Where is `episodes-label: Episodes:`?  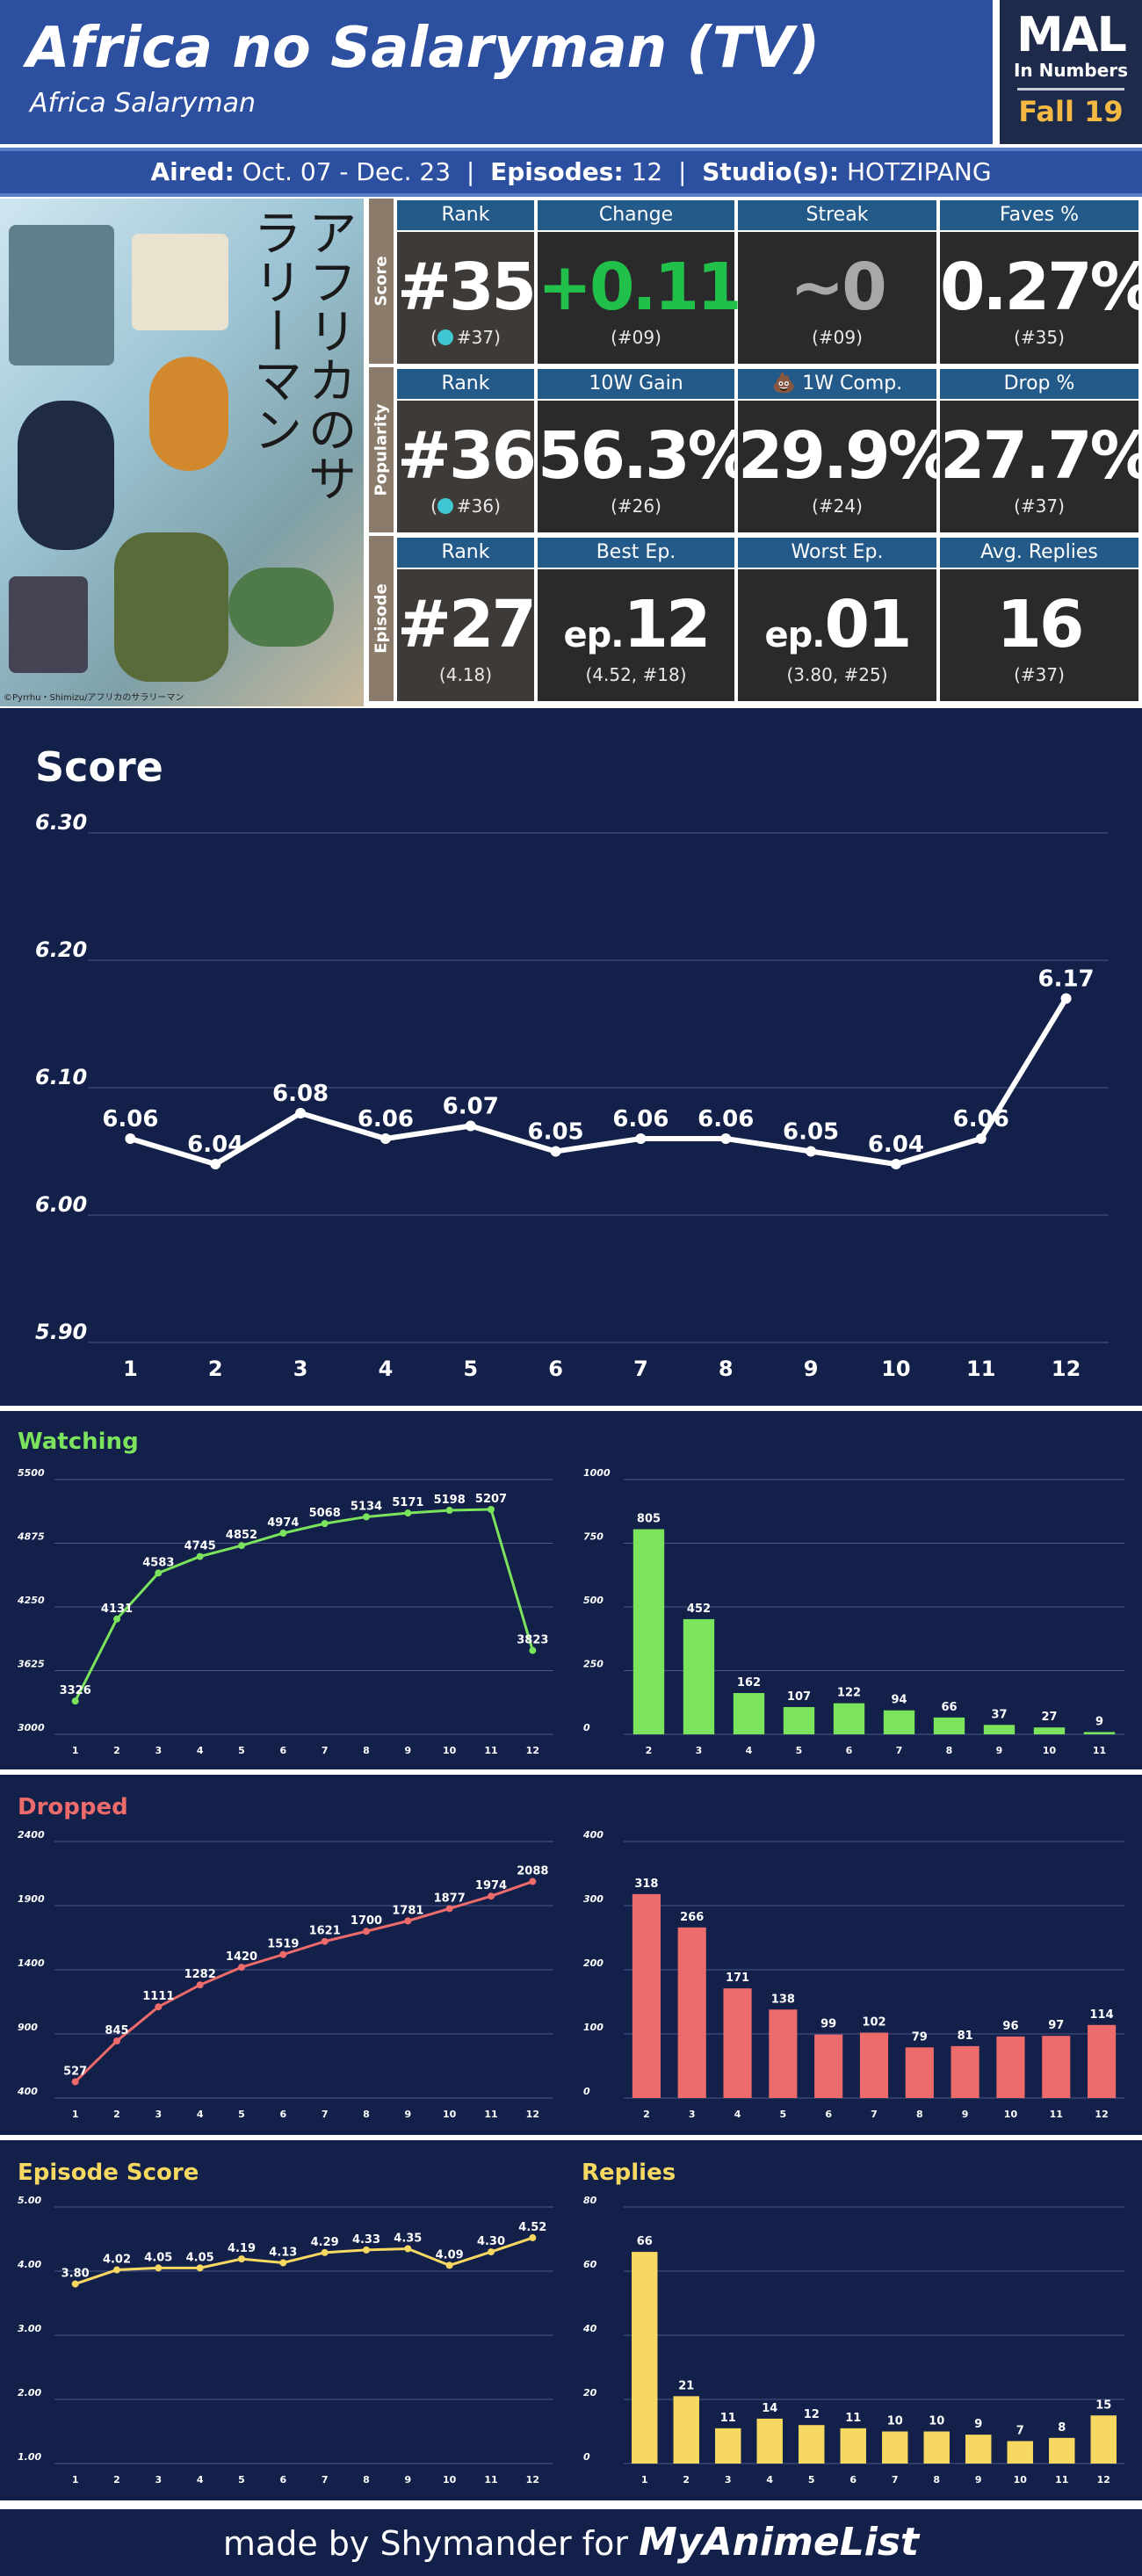 episodes-label: Episodes: is located at coordinates (557, 171).